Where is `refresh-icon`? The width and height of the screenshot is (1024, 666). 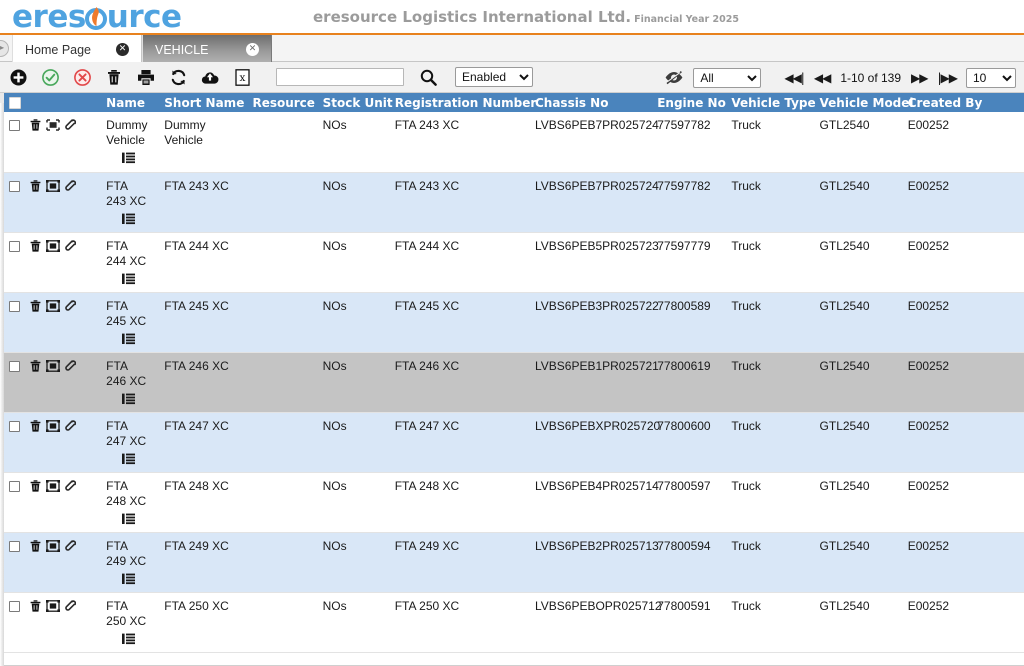 refresh-icon is located at coordinates (178, 77).